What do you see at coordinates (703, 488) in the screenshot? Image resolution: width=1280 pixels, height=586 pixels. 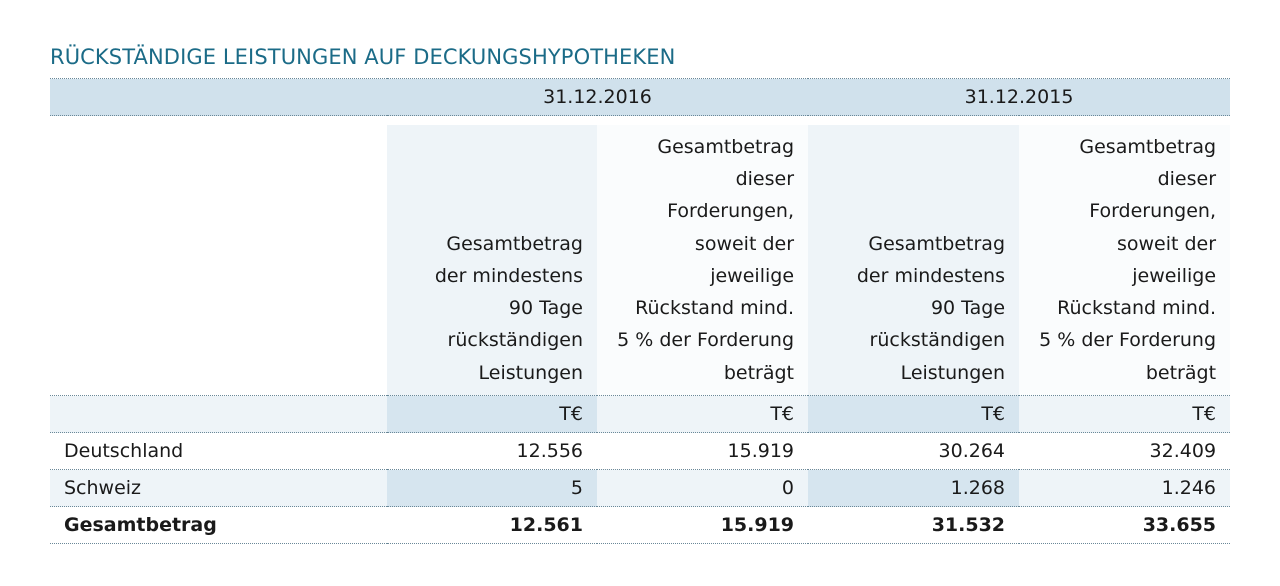 I see `table-cell: 0` at bounding box center [703, 488].